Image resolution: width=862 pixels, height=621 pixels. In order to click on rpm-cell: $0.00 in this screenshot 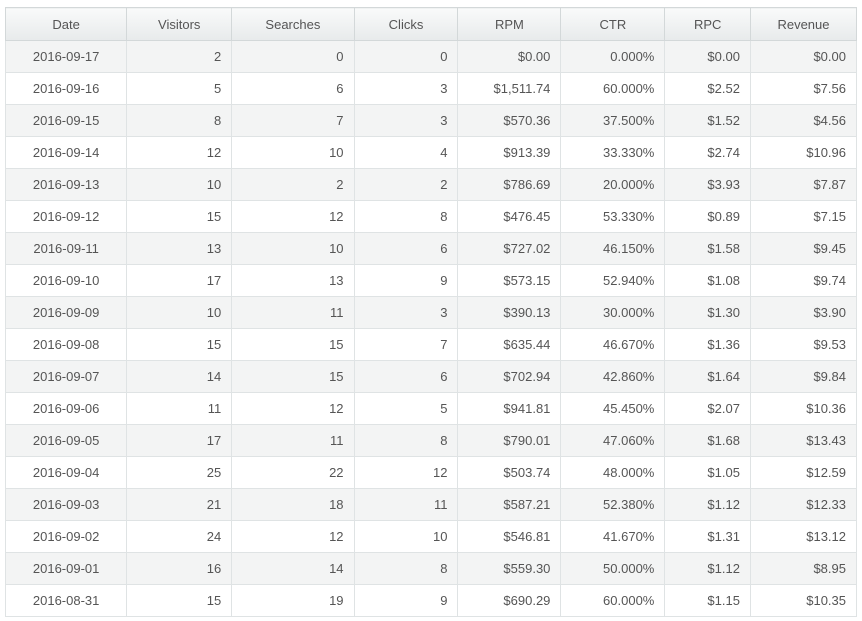, I will do `click(509, 56)`.